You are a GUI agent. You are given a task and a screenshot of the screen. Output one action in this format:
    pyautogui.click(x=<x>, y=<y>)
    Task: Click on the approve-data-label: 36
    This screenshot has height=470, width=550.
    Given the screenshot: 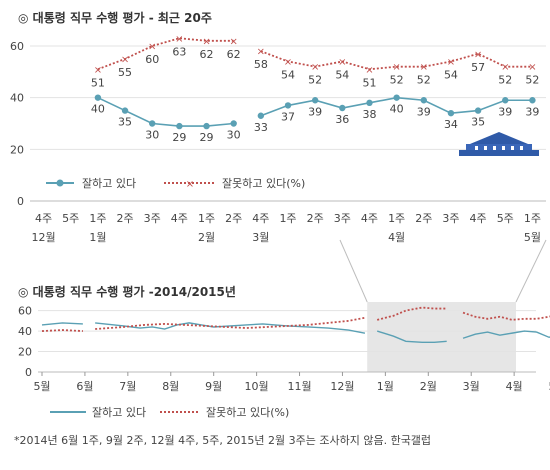 What is the action you would take?
    pyautogui.click(x=342, y=119)
    